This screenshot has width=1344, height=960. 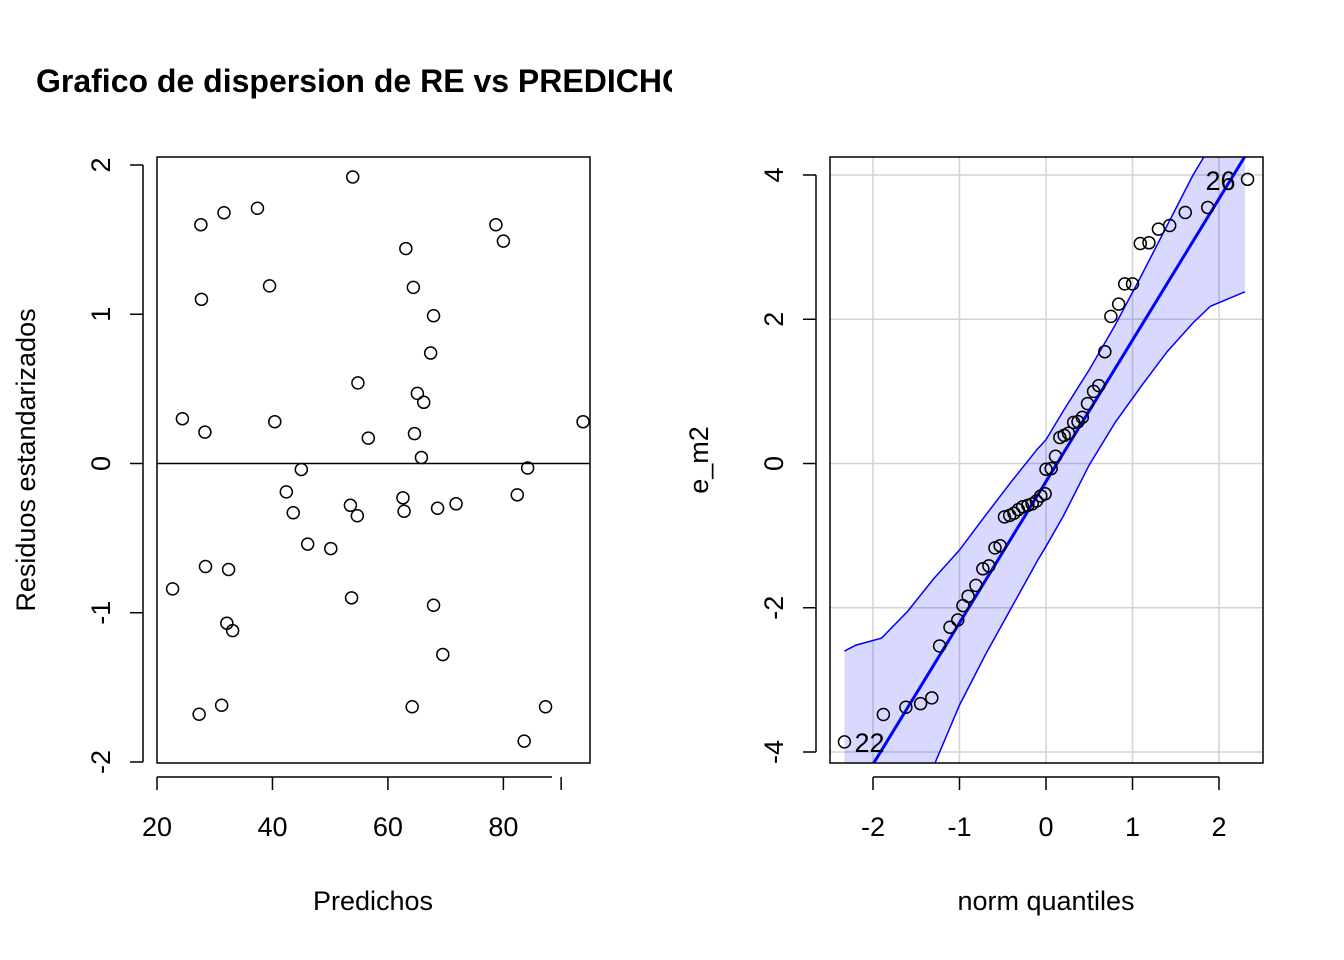 What do you see at coordinates (272, 827) in the screenshot?
I see `x-tick-label: 40` at bounding box center [272, 827].